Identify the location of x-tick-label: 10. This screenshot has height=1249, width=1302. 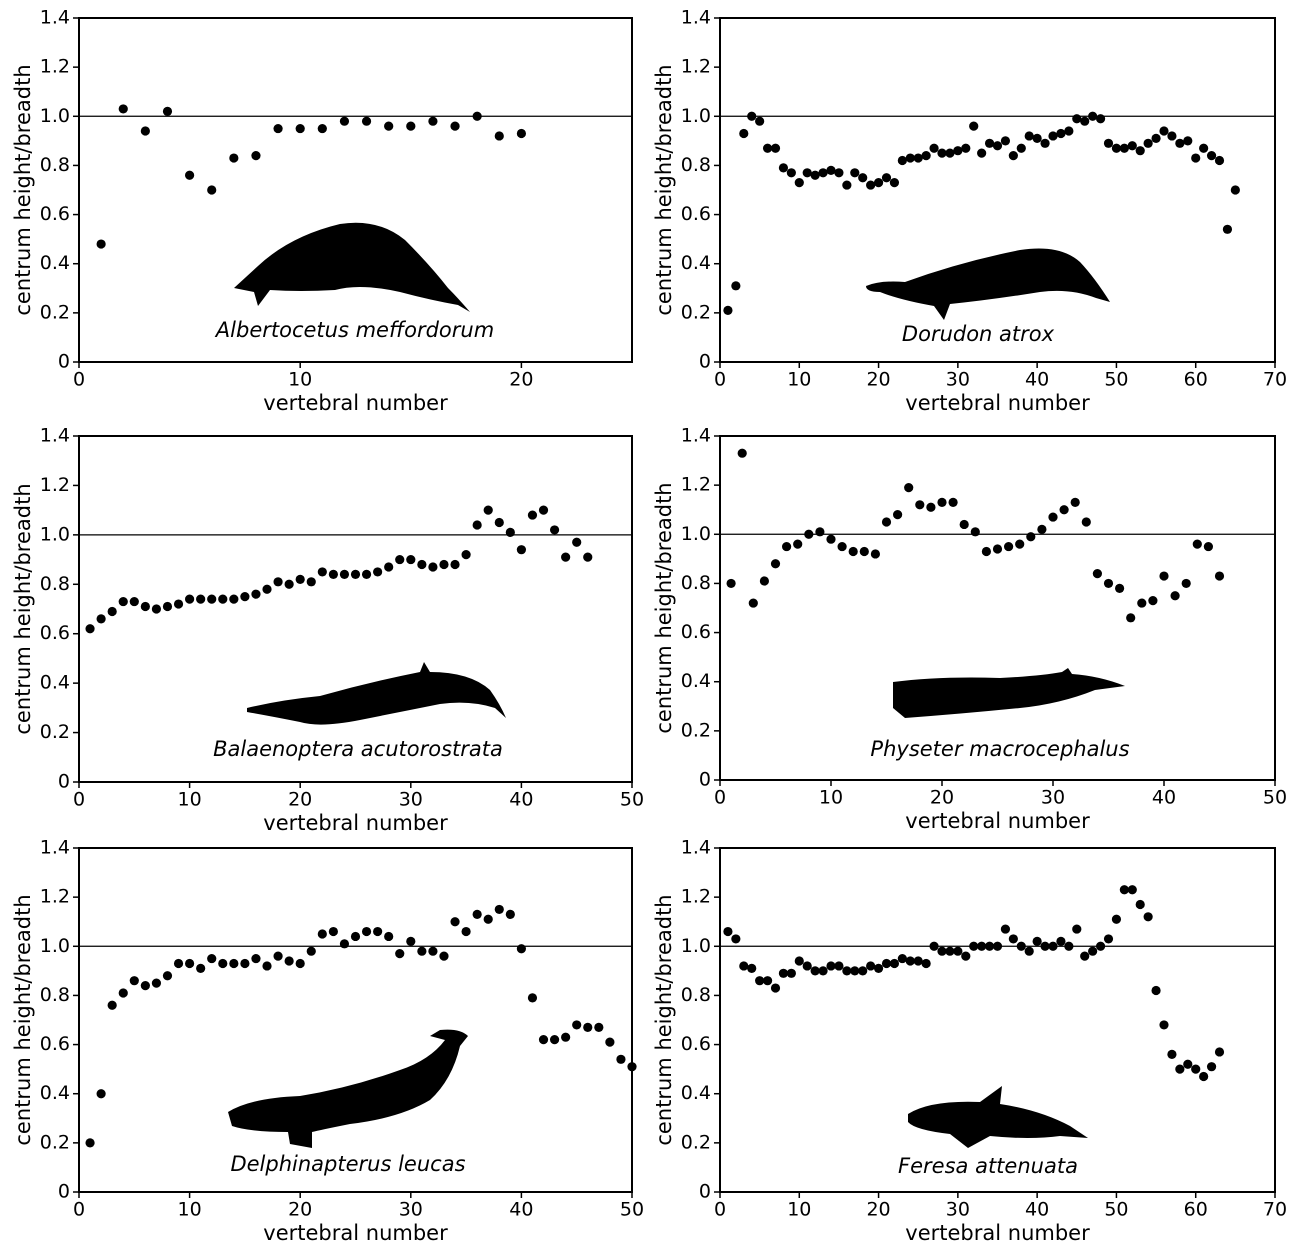
(300, 380).